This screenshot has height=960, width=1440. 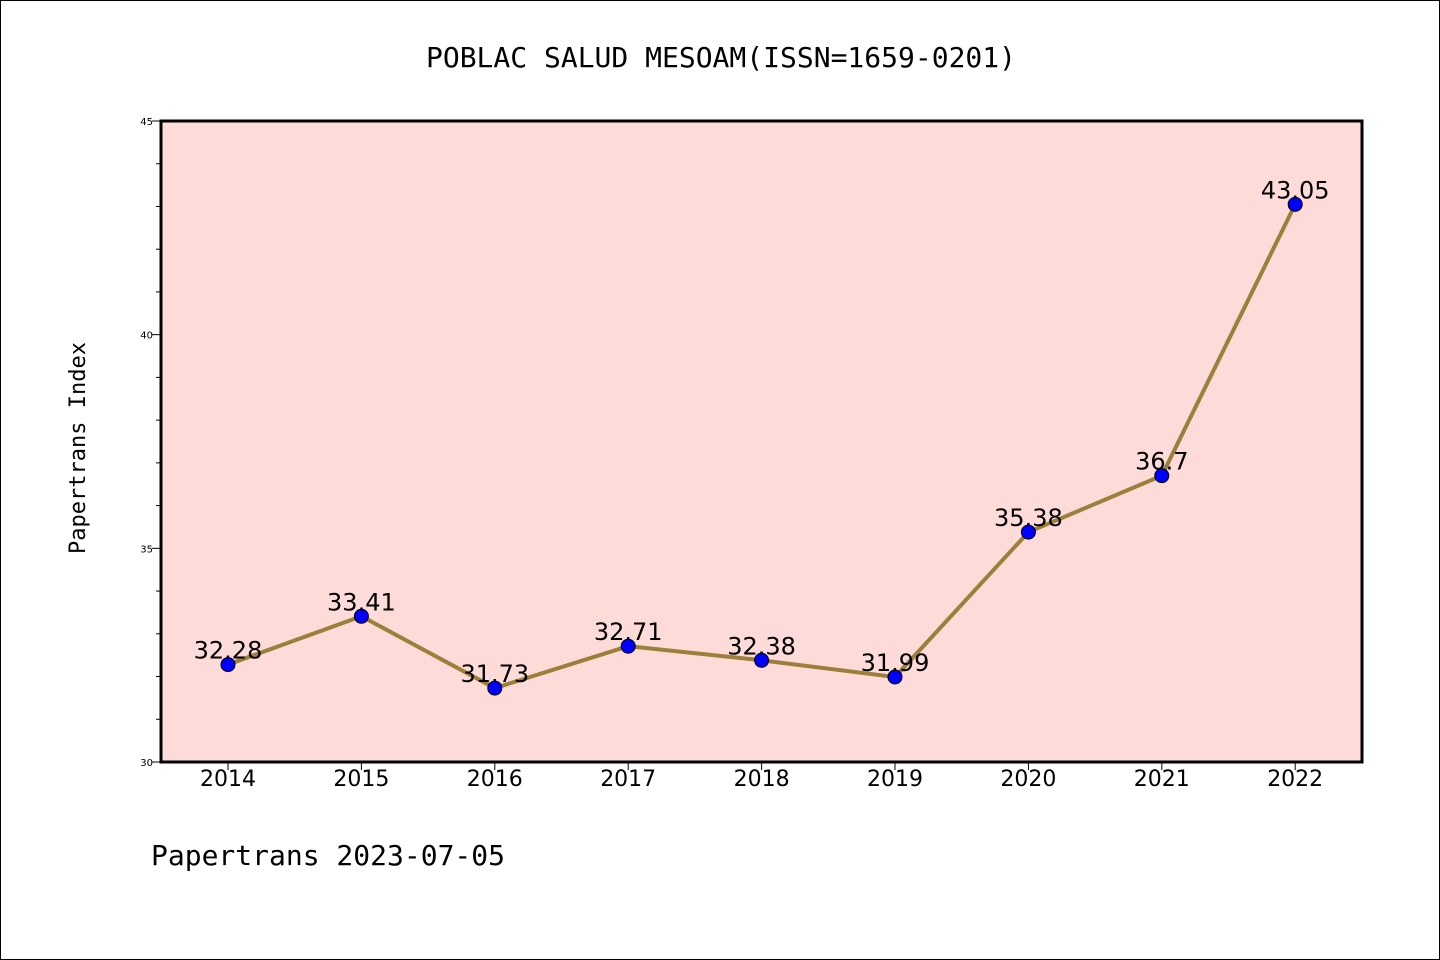 I want to click on x-tick-label: 2015, so click(x=361, y=779).